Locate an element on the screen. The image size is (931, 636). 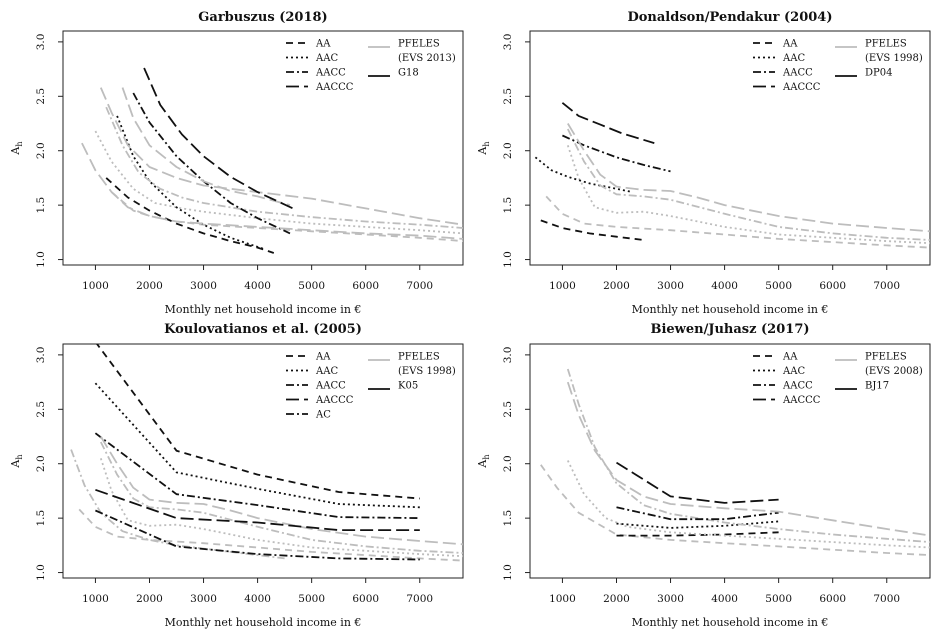
legend-label-study: G18 is located at coordinates (408, 73).